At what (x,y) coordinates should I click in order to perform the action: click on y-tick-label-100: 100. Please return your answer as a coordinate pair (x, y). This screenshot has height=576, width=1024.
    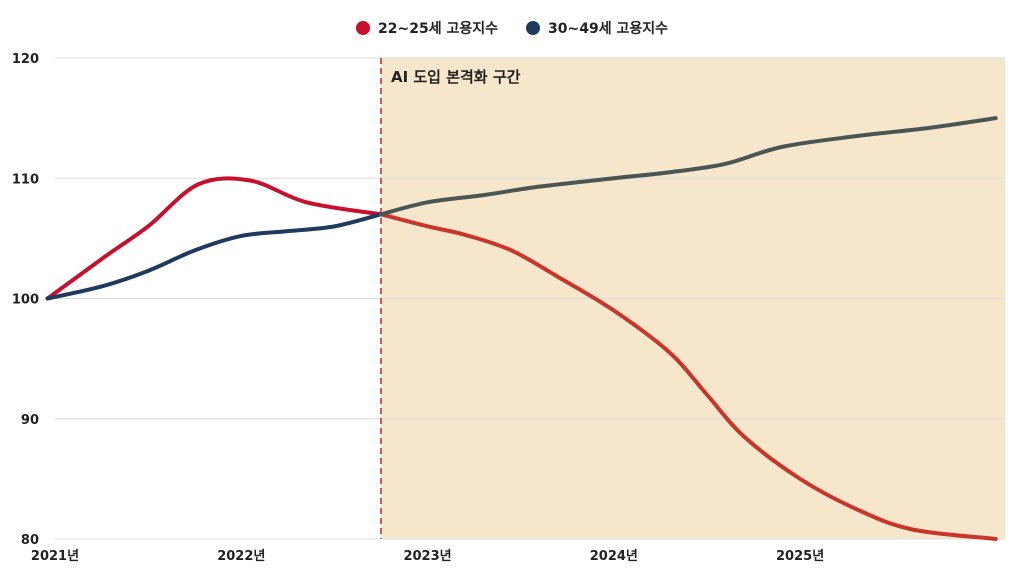
    Looking at the image, I should click on (25, 300).